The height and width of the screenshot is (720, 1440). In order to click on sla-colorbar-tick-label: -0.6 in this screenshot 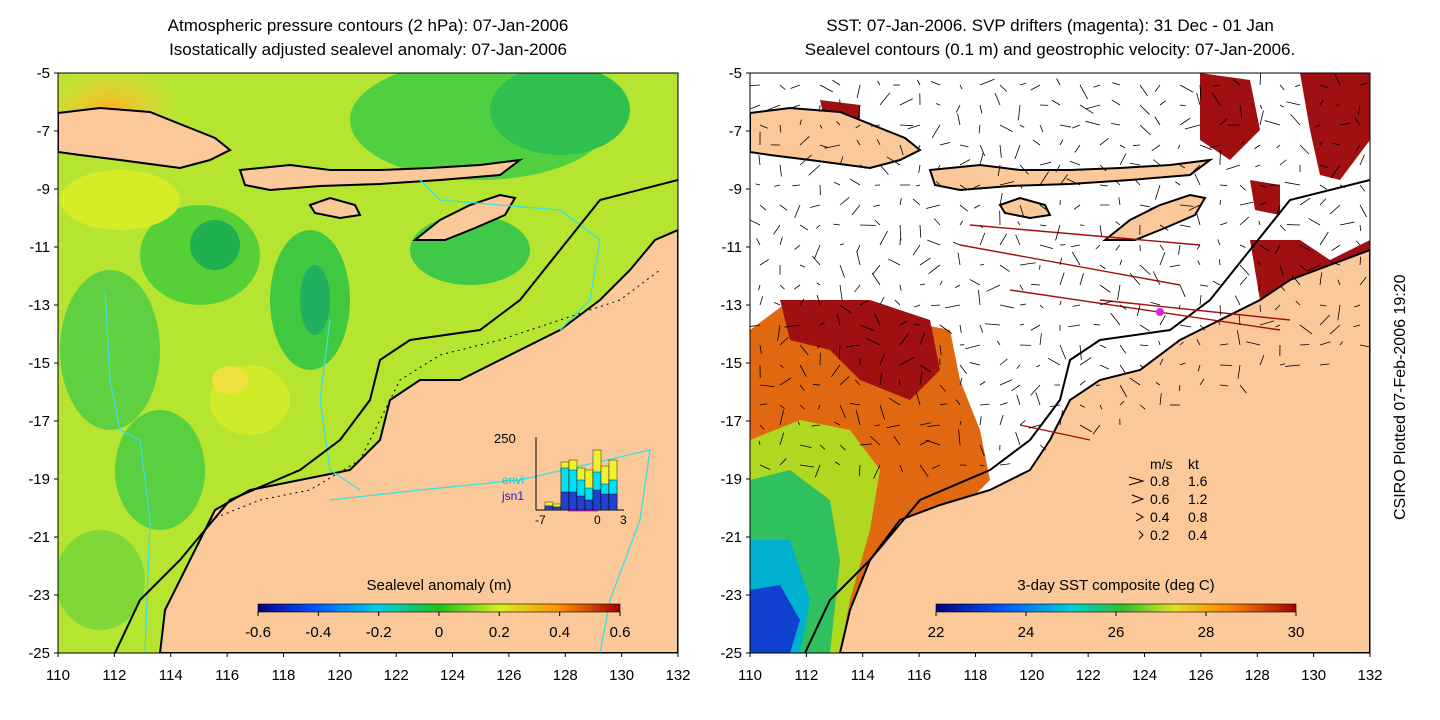, I will do `click(258, 632)`.